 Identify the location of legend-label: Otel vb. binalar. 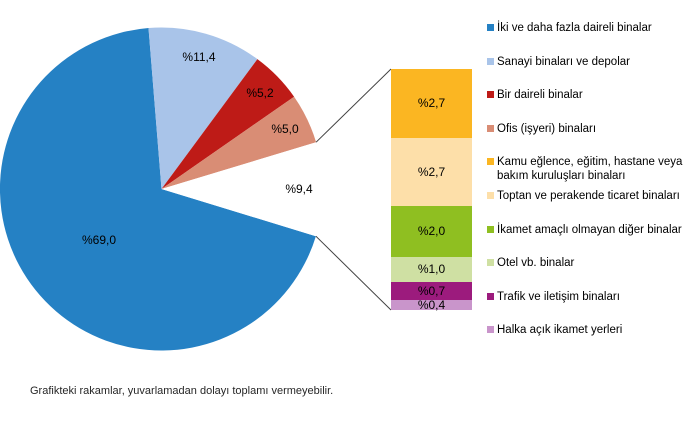
(536, 263).